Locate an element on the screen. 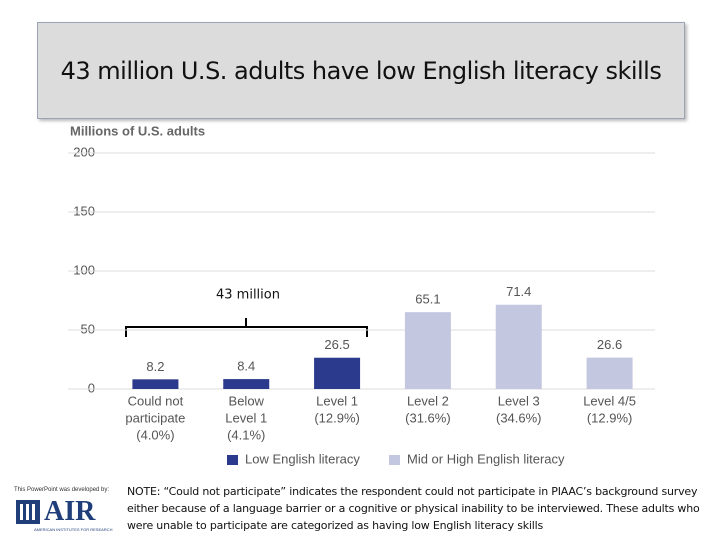 The height and width of the screenshot is (540, 720). y-tick-label: 50 is located at coordinates (88, 328).